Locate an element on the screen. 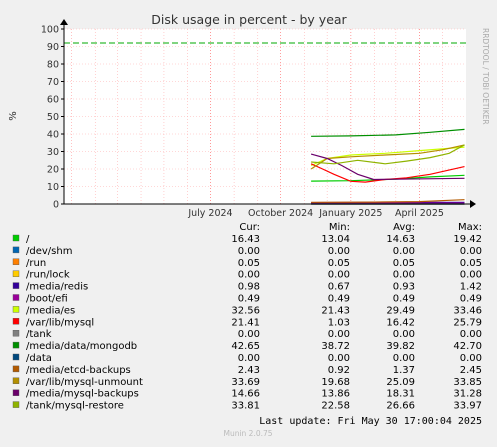 The width and height of the screenshot is (497, 447). x-tick-label: October 2024 is located at coordinates (280, 213).